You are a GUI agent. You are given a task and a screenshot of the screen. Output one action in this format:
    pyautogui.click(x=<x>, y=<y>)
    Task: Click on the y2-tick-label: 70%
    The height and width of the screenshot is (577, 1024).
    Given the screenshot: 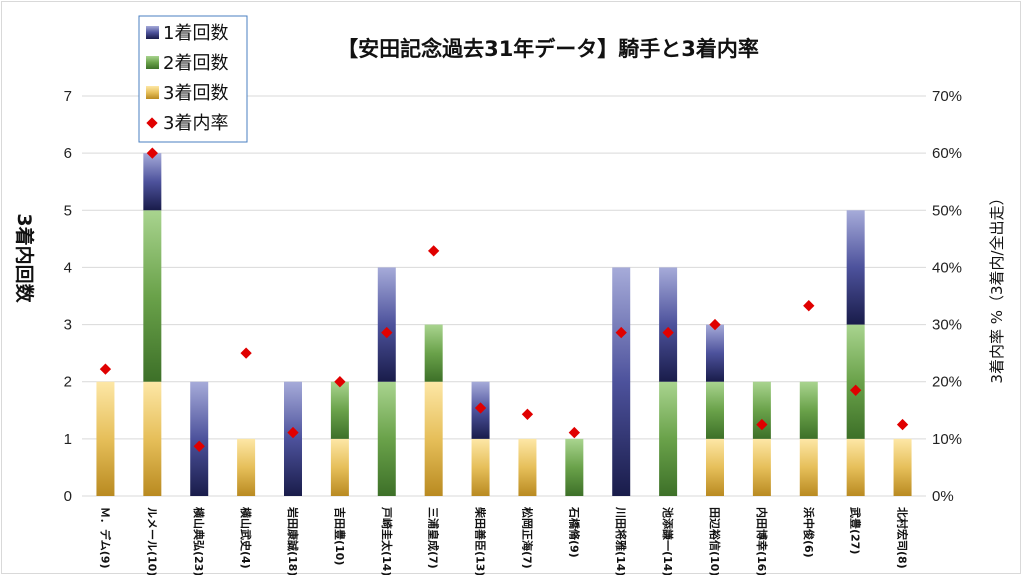 What is the action you would take?
    pyautogui.click(x=947, y=96)
    